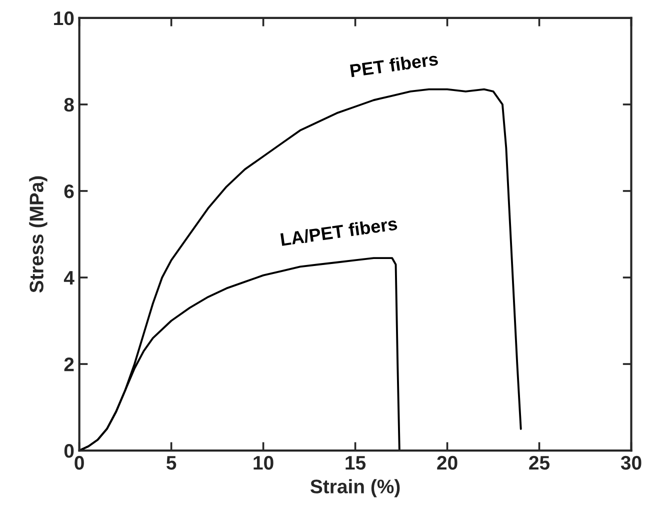  What do you see at coordinates (171, 463) in the screenshot?
I see `x-tick-label: 5` at bounding box center [171, 463].